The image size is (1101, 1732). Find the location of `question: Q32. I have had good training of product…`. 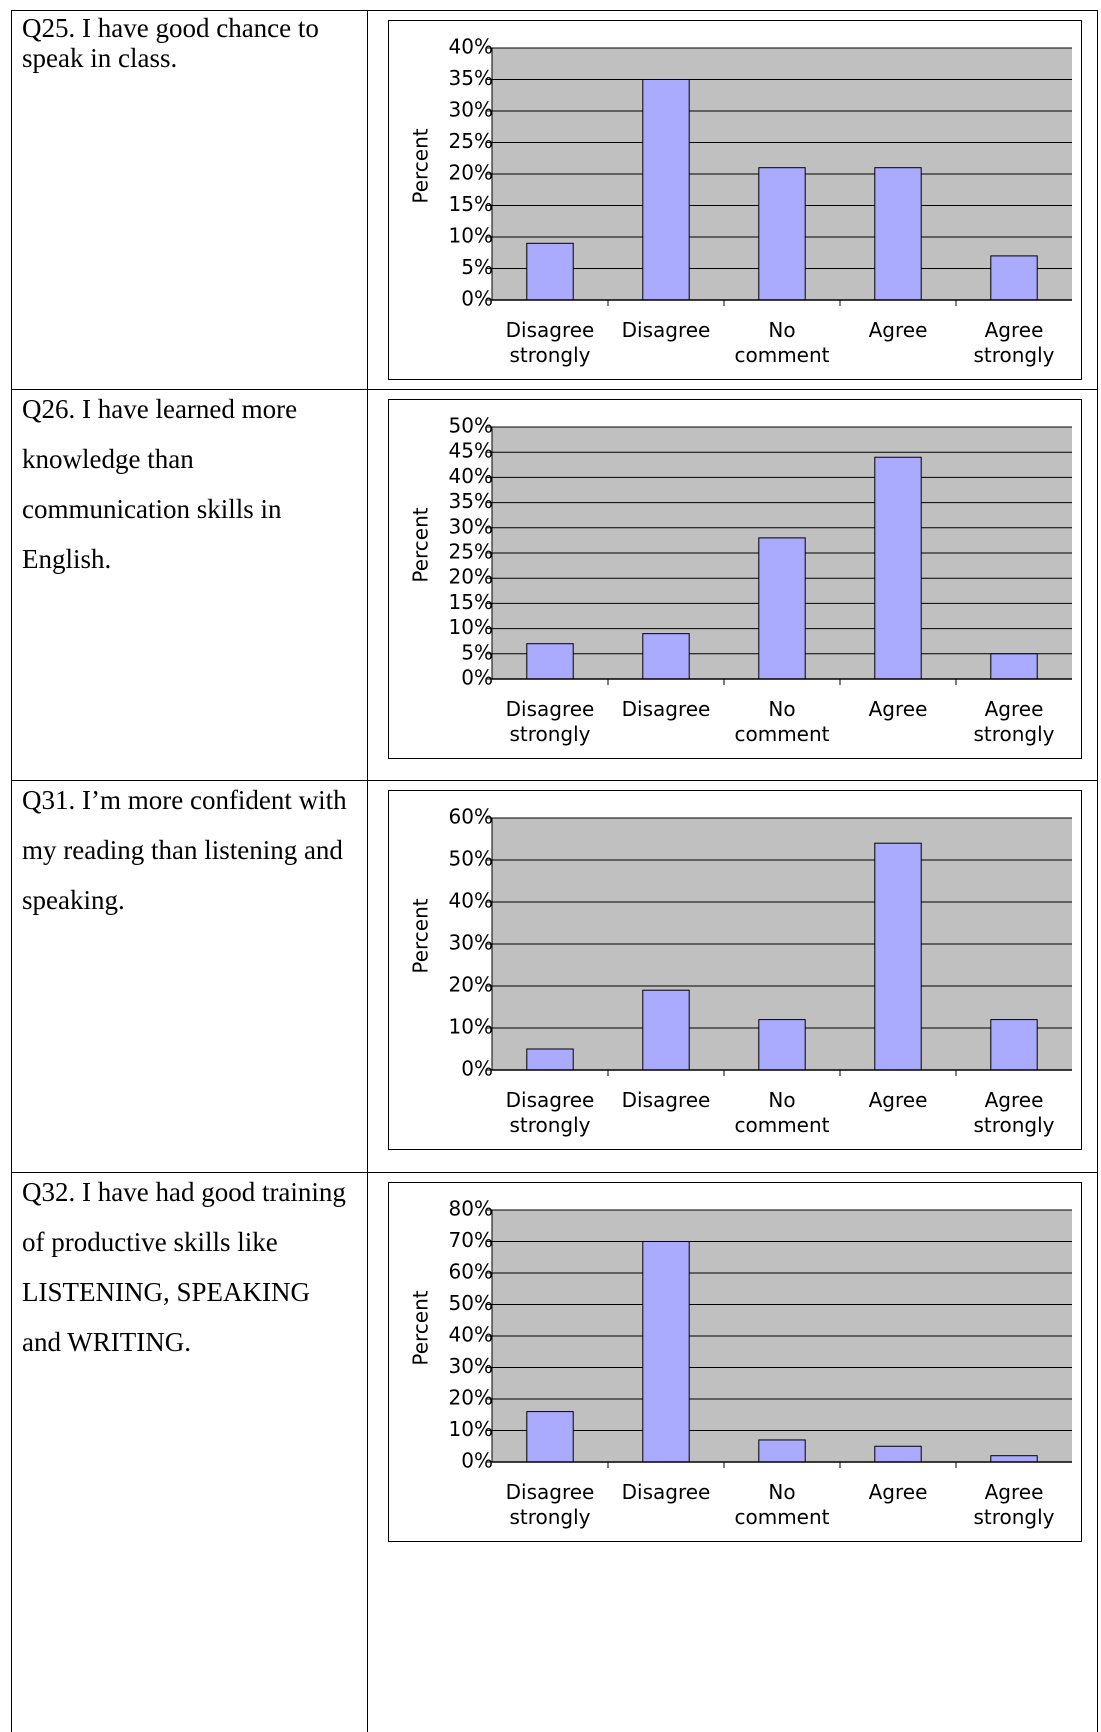

question: Q32. I have had good training of product… is located at coordinates (184, 1267).